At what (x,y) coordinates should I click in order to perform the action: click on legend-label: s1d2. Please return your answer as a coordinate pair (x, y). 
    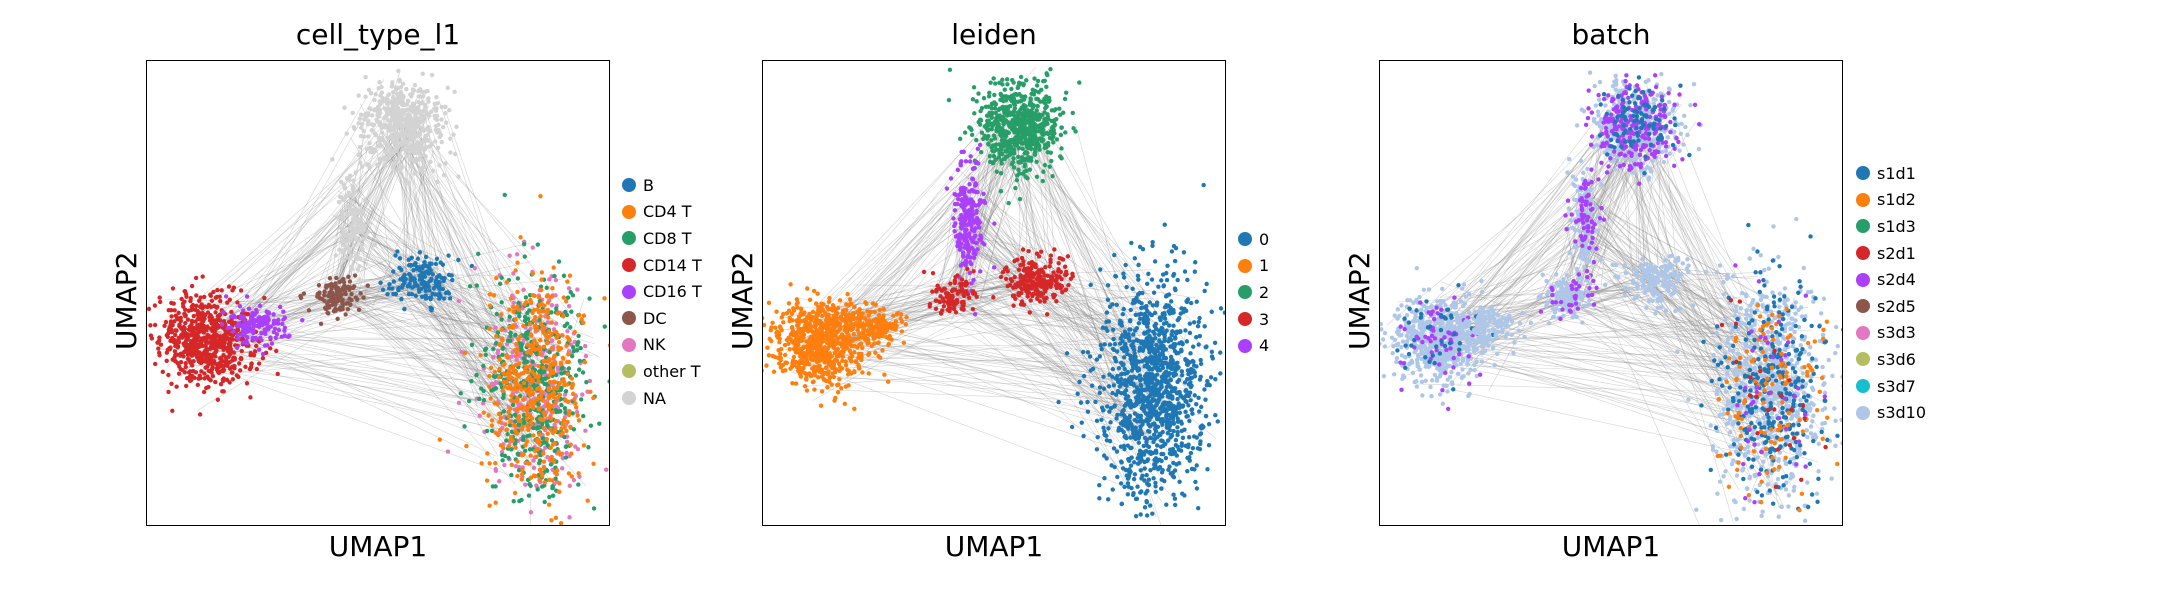
    Looking at the image, I should click on (1896, 200).